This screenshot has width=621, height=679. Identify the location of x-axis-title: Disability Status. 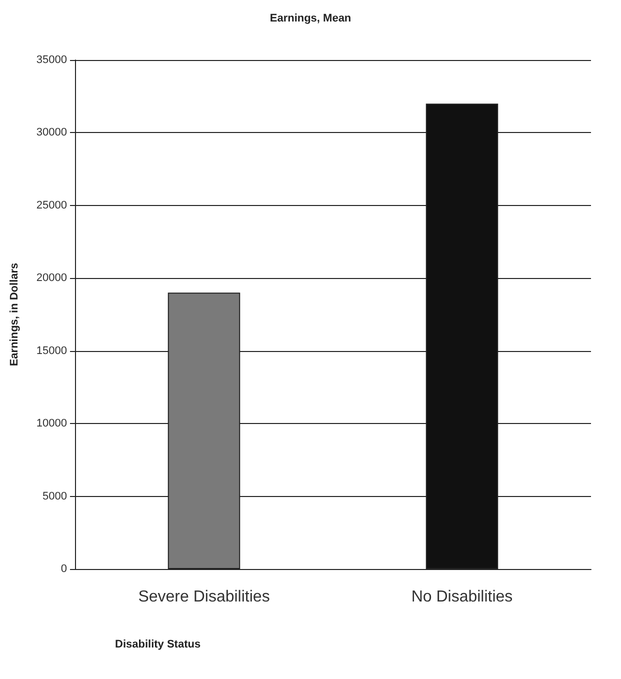
(158, 644).